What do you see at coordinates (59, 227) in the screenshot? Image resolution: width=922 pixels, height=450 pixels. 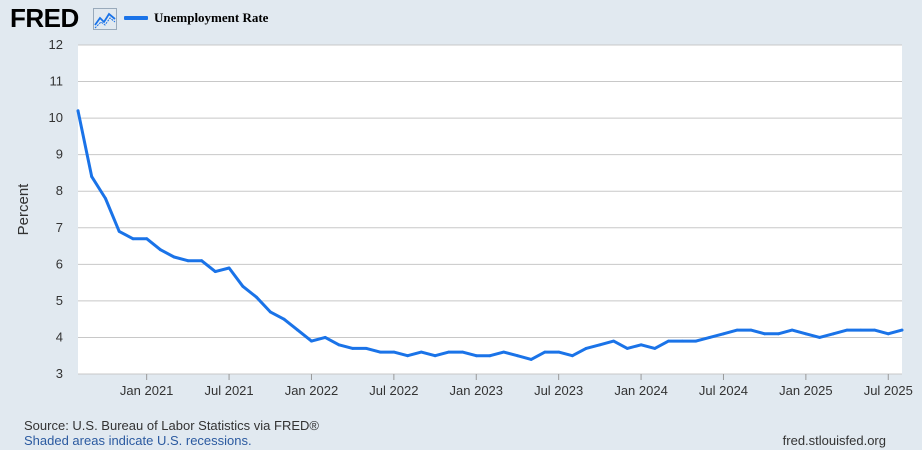 I see `y-tick-label: 7` at bounding box center [59, 227].